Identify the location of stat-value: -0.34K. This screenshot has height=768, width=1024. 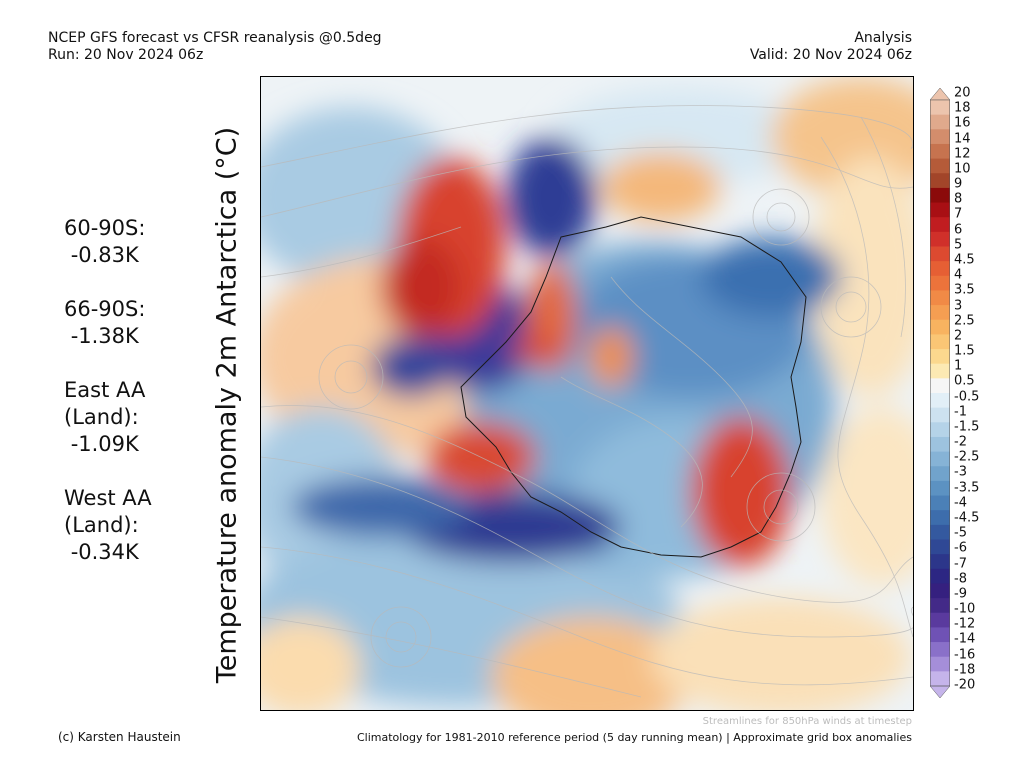
(104, 552).